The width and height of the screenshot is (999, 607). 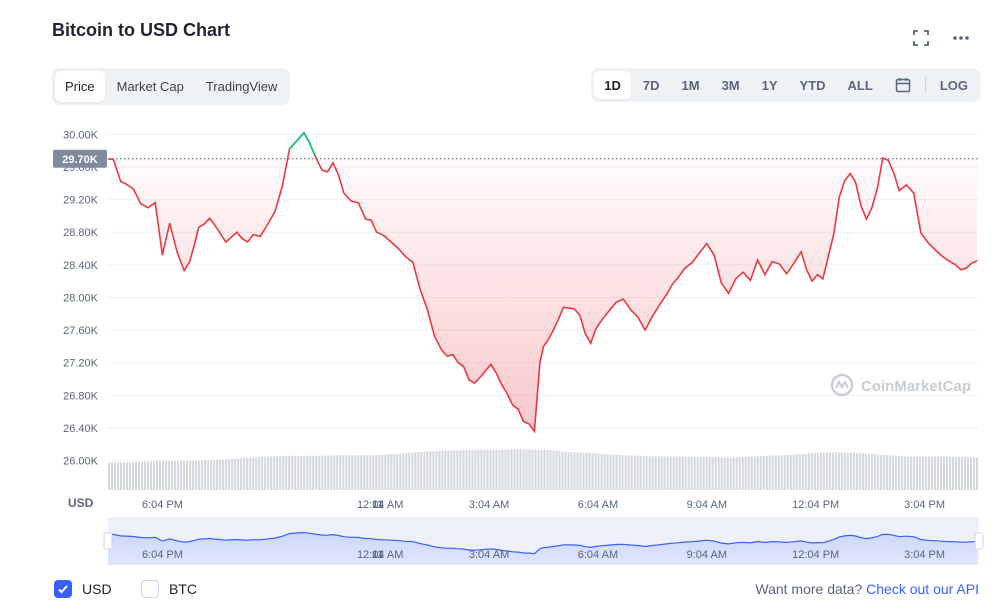 What do you see at coordinates (842, 384) in the screenshot?
I see `coinmarketcap-logo-mark` at bounding box center [842, 384].